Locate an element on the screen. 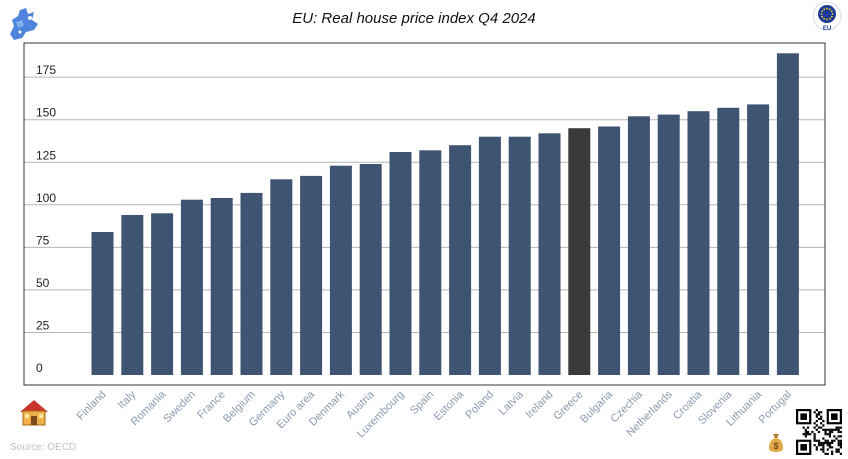  y-tick-label: 75 is located at coordinates (43, 240).